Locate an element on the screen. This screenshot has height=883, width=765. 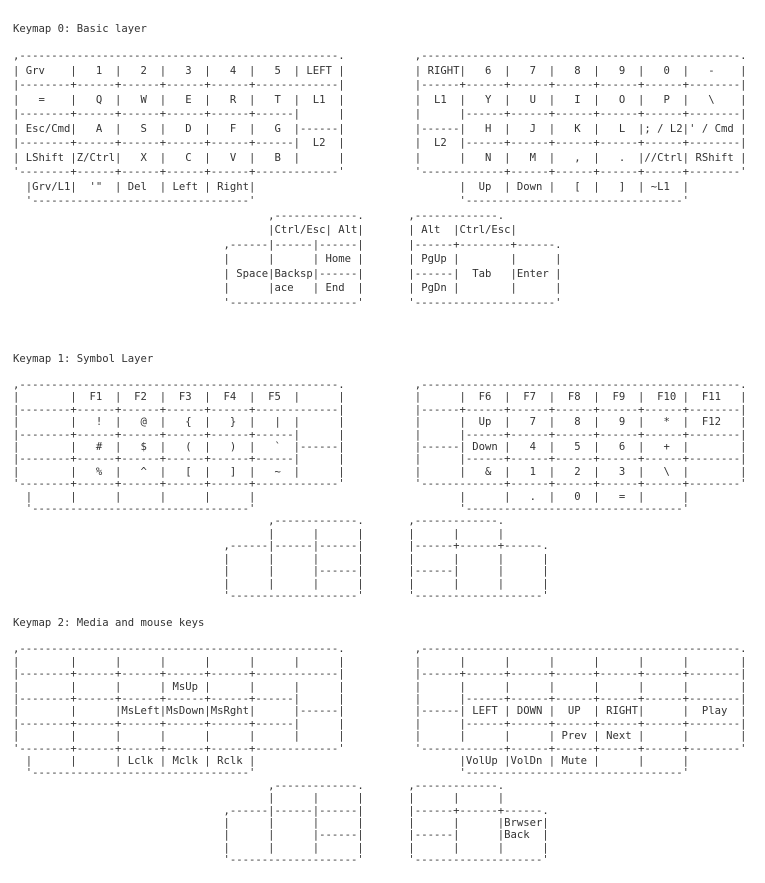
keymap-title-symbol: Keymap 1: Symbol Layer is located at coordinates (83, 359).